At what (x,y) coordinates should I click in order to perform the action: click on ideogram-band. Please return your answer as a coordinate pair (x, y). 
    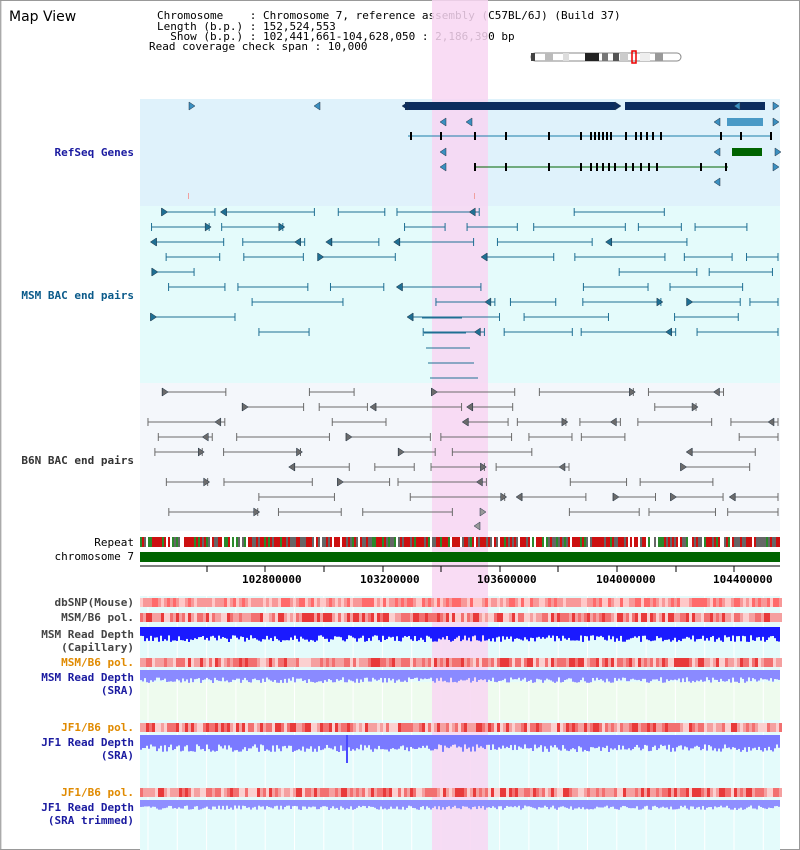
    Looking at the image, I should click on (549, 57).